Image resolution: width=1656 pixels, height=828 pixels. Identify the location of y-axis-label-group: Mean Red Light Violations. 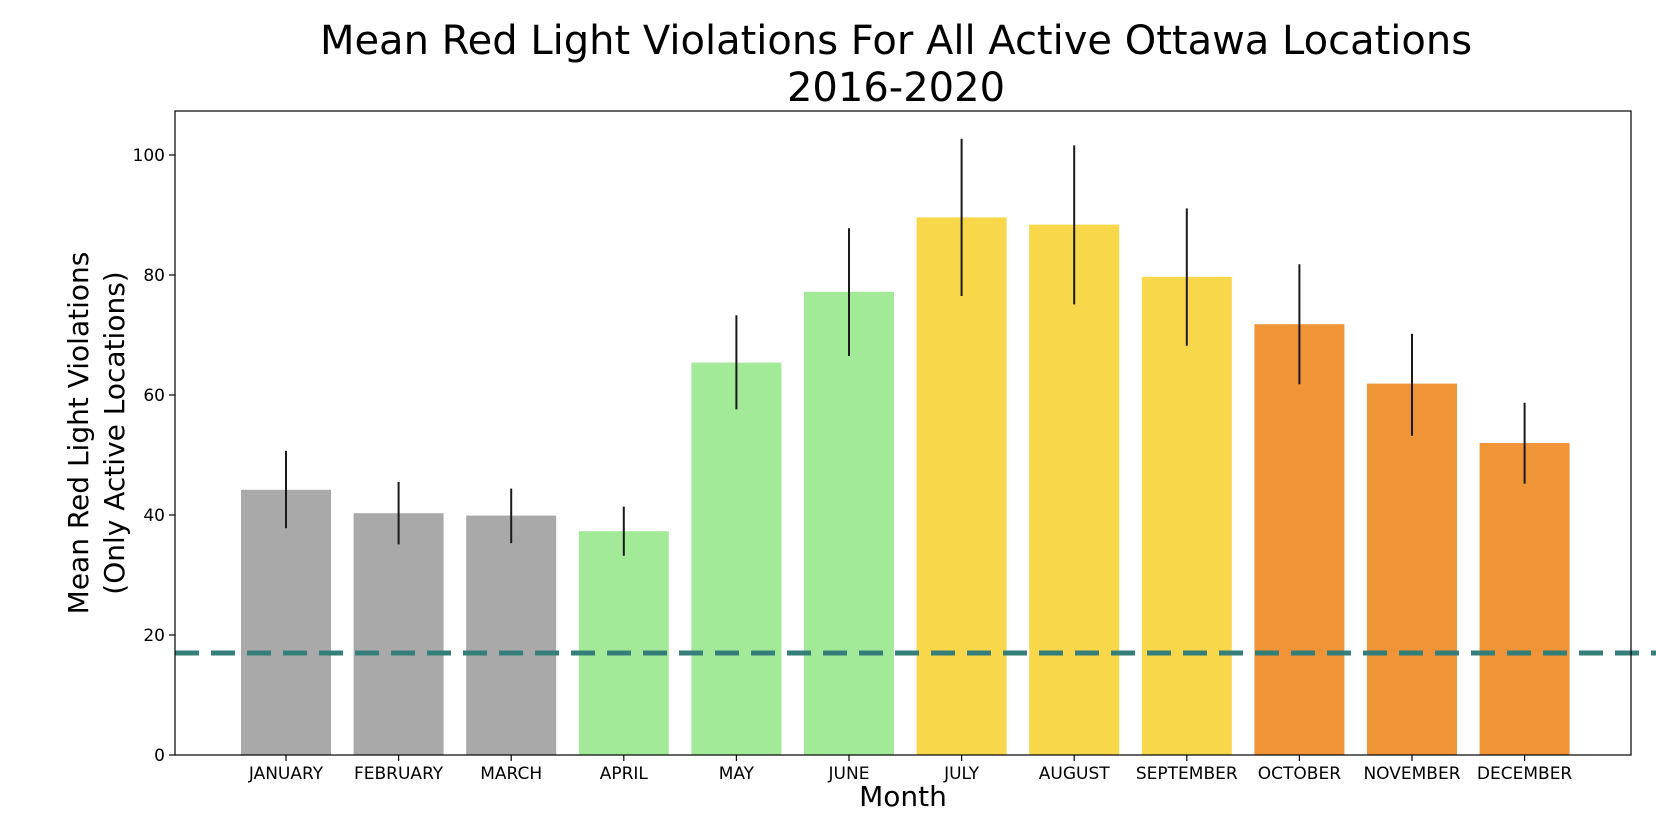
(78, 433).